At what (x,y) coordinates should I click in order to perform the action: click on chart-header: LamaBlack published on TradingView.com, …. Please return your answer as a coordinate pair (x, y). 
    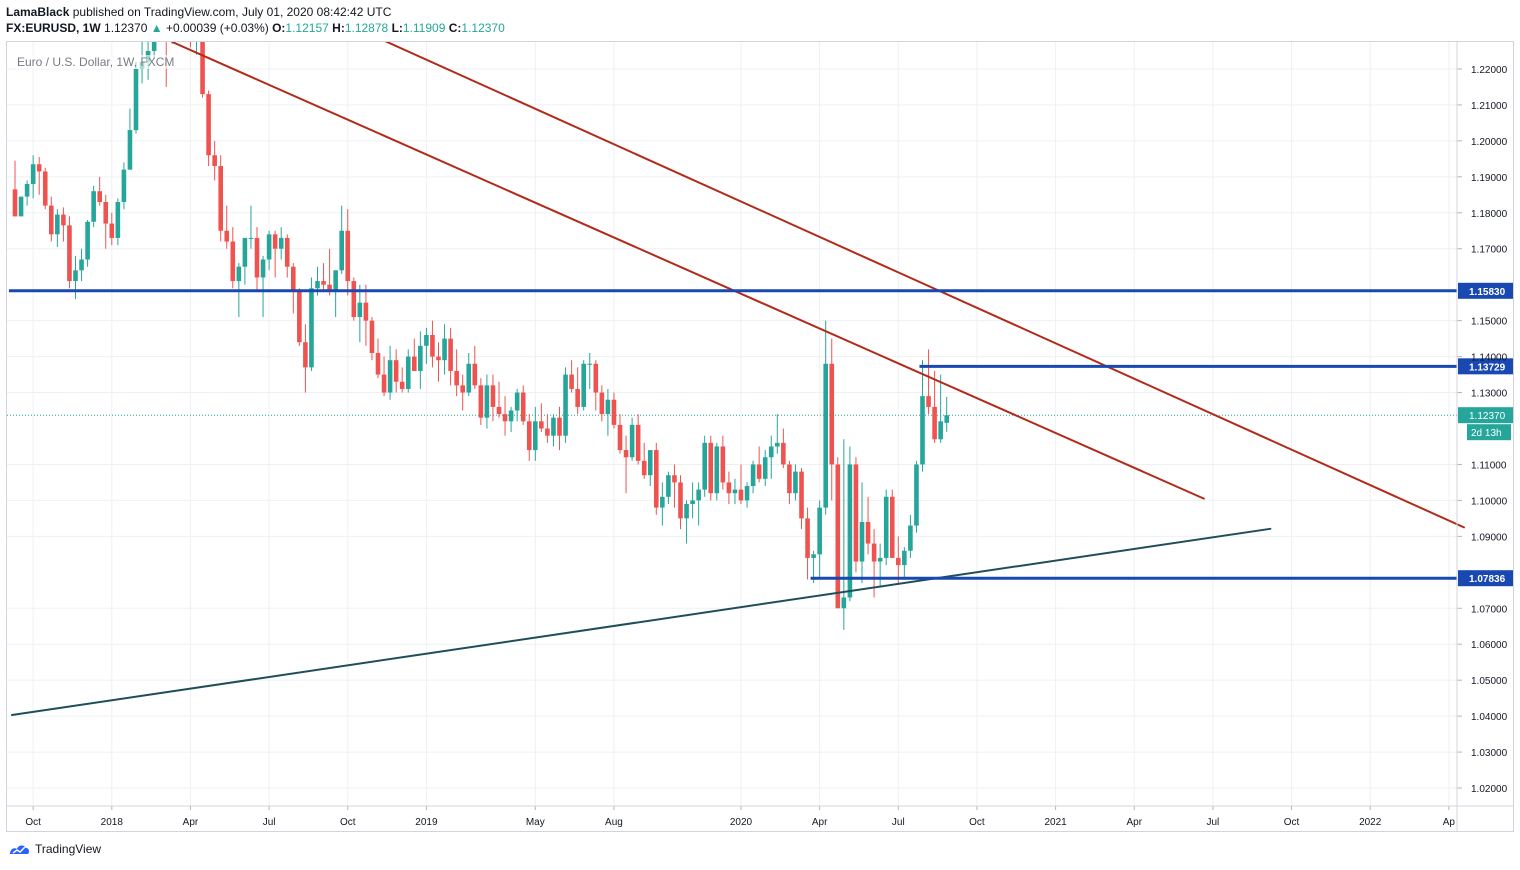
    Looking at the image, I should click on (255, 20).